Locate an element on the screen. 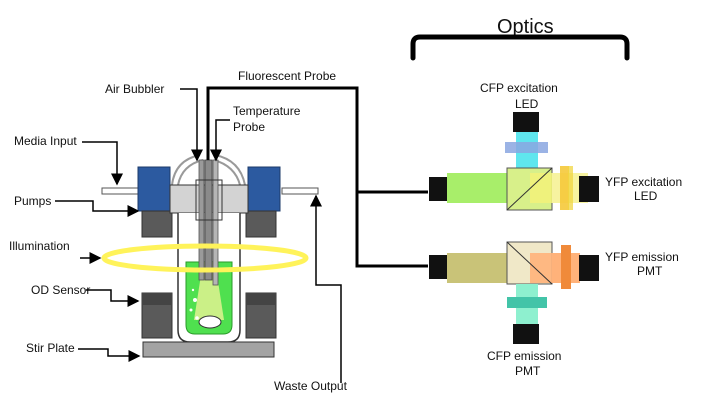  air-bubbles is located at coordinates (194, 304).